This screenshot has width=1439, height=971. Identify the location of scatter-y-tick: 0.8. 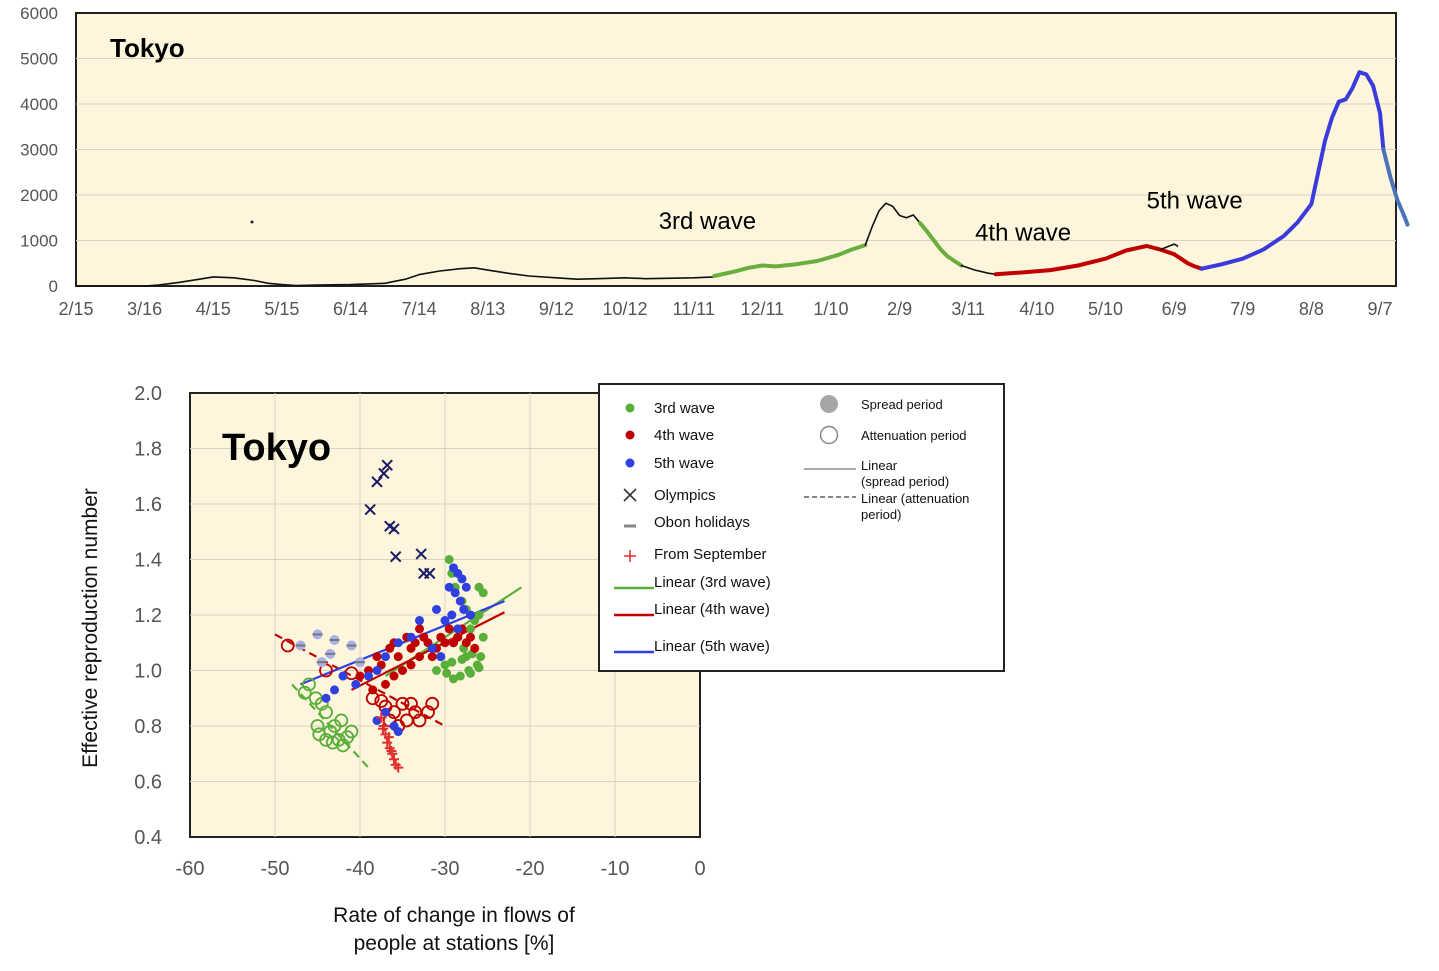
(148, 727).